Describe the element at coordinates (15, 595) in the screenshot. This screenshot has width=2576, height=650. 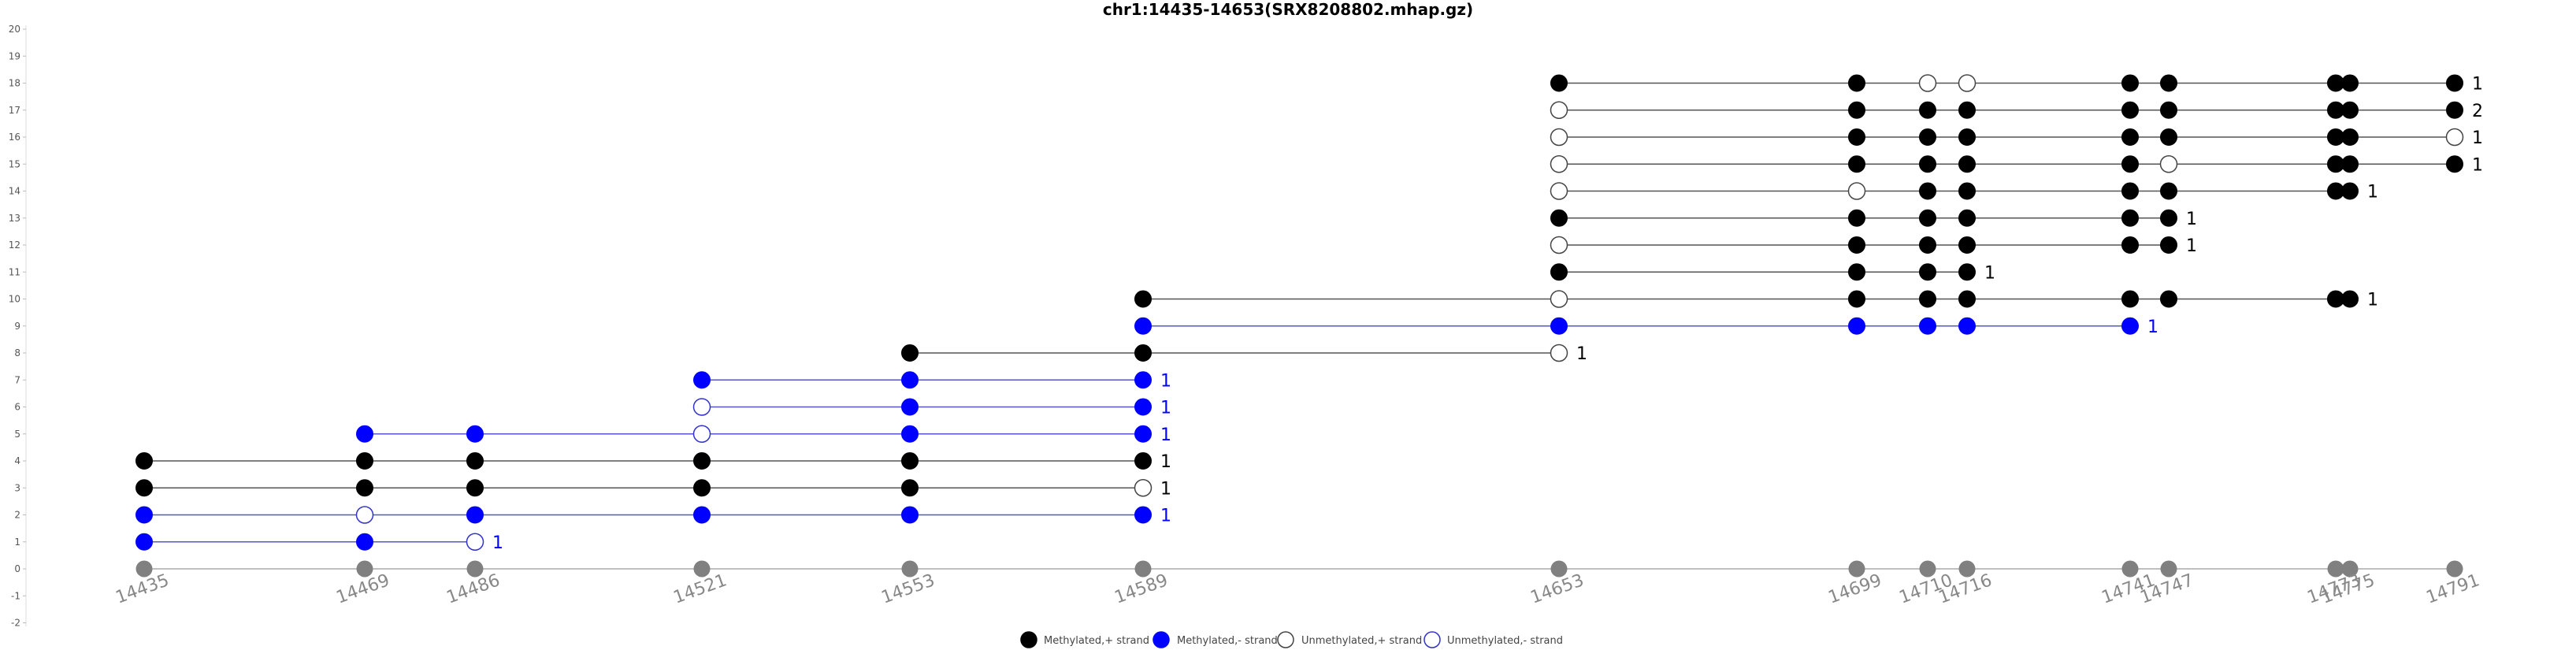
I see `y-tick-label: -1` at that location.